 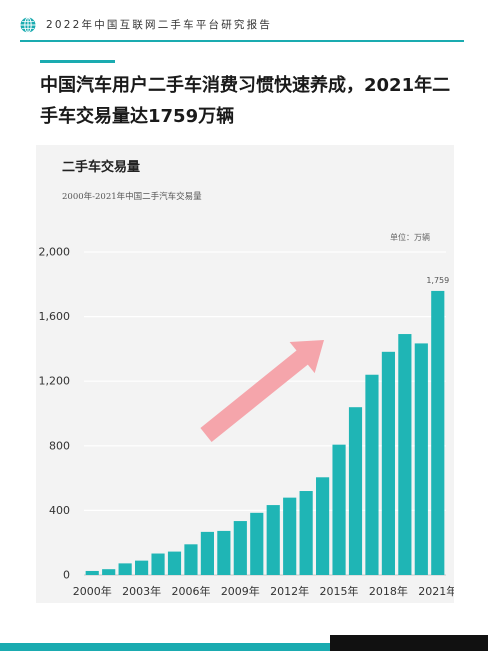 What do you see at coordinates (59, 445) in the screenshot?
I see `y-tick-label: 800` at bounding box center [59, 445].